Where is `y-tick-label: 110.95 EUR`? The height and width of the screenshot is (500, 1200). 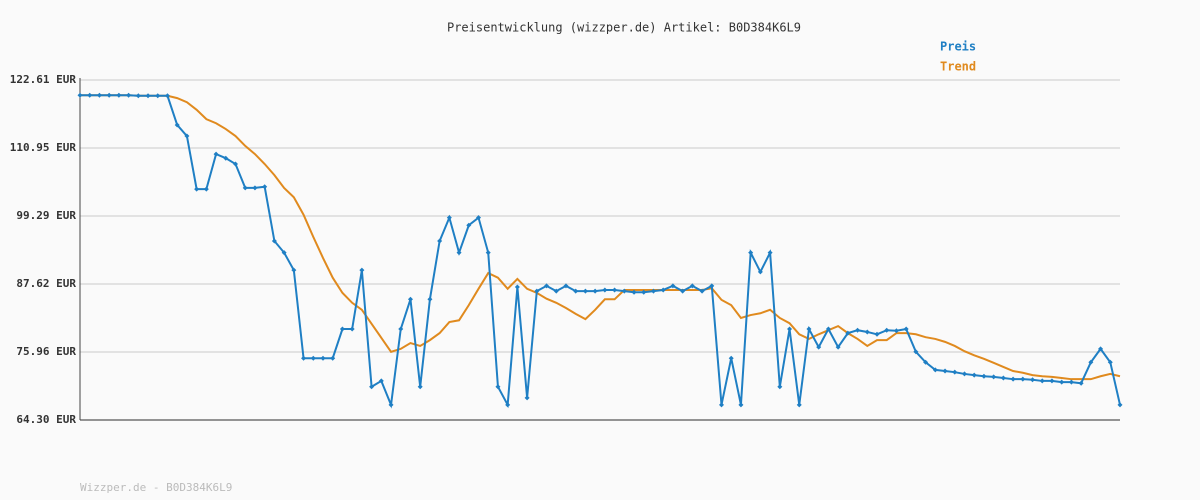 y-tick-label: 110.95 EUR is located at coordinates (43, 147).